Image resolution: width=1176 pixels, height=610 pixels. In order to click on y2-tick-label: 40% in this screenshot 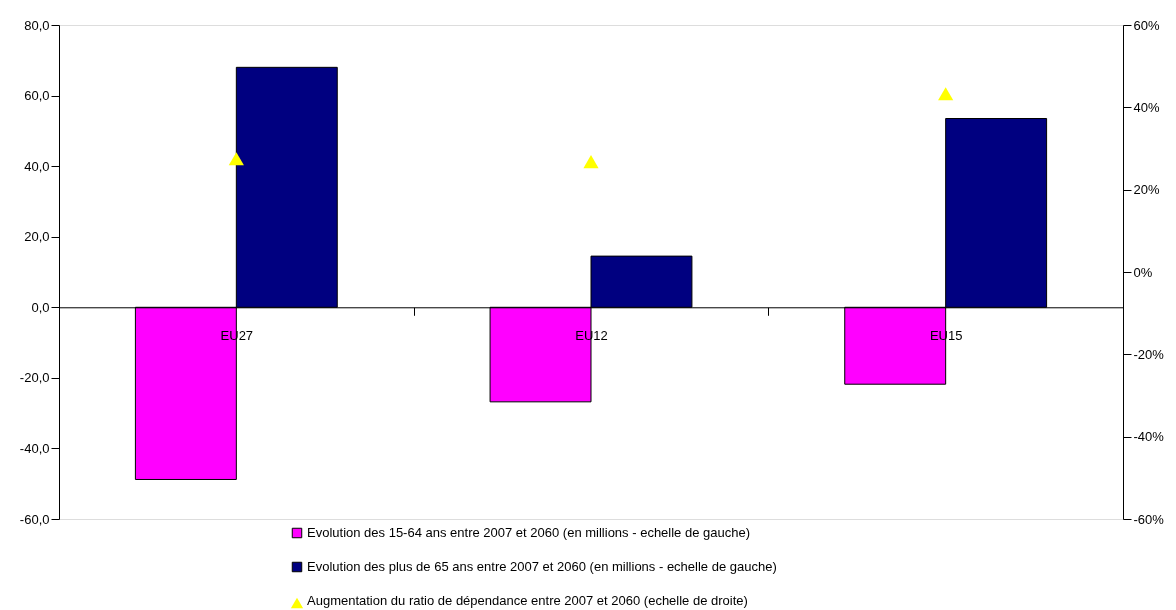, I will do `click(1146, 107)`.